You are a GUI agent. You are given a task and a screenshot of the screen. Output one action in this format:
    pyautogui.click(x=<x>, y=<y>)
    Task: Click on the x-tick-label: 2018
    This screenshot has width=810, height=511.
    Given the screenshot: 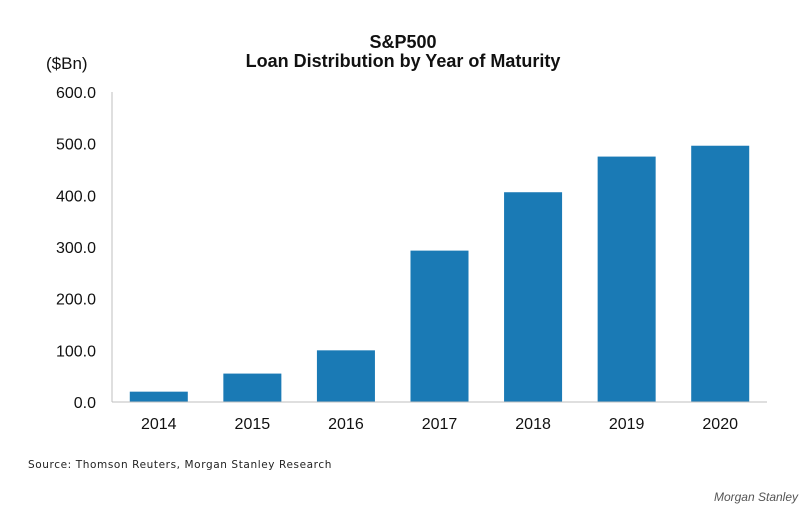 What is the action you would take?
    pyautogui.click(x=533, y=424)
    